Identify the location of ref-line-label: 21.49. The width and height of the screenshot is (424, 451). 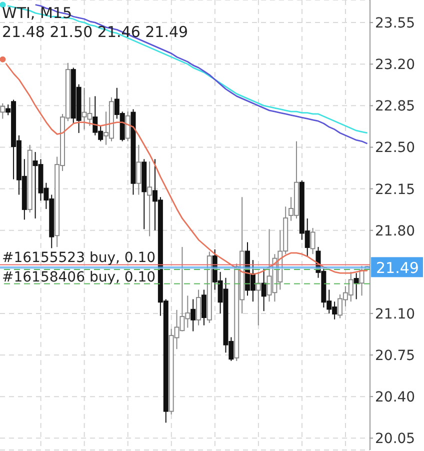
(397, 268).